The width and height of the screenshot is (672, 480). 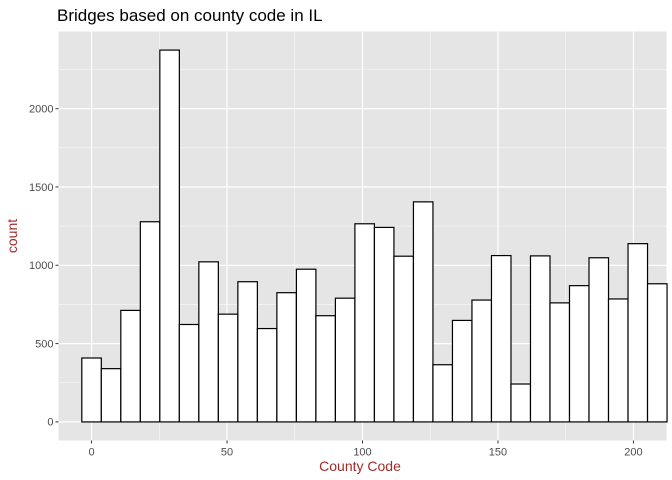 I want to click on x-tick-label: 100, so click(x=362, y=453).